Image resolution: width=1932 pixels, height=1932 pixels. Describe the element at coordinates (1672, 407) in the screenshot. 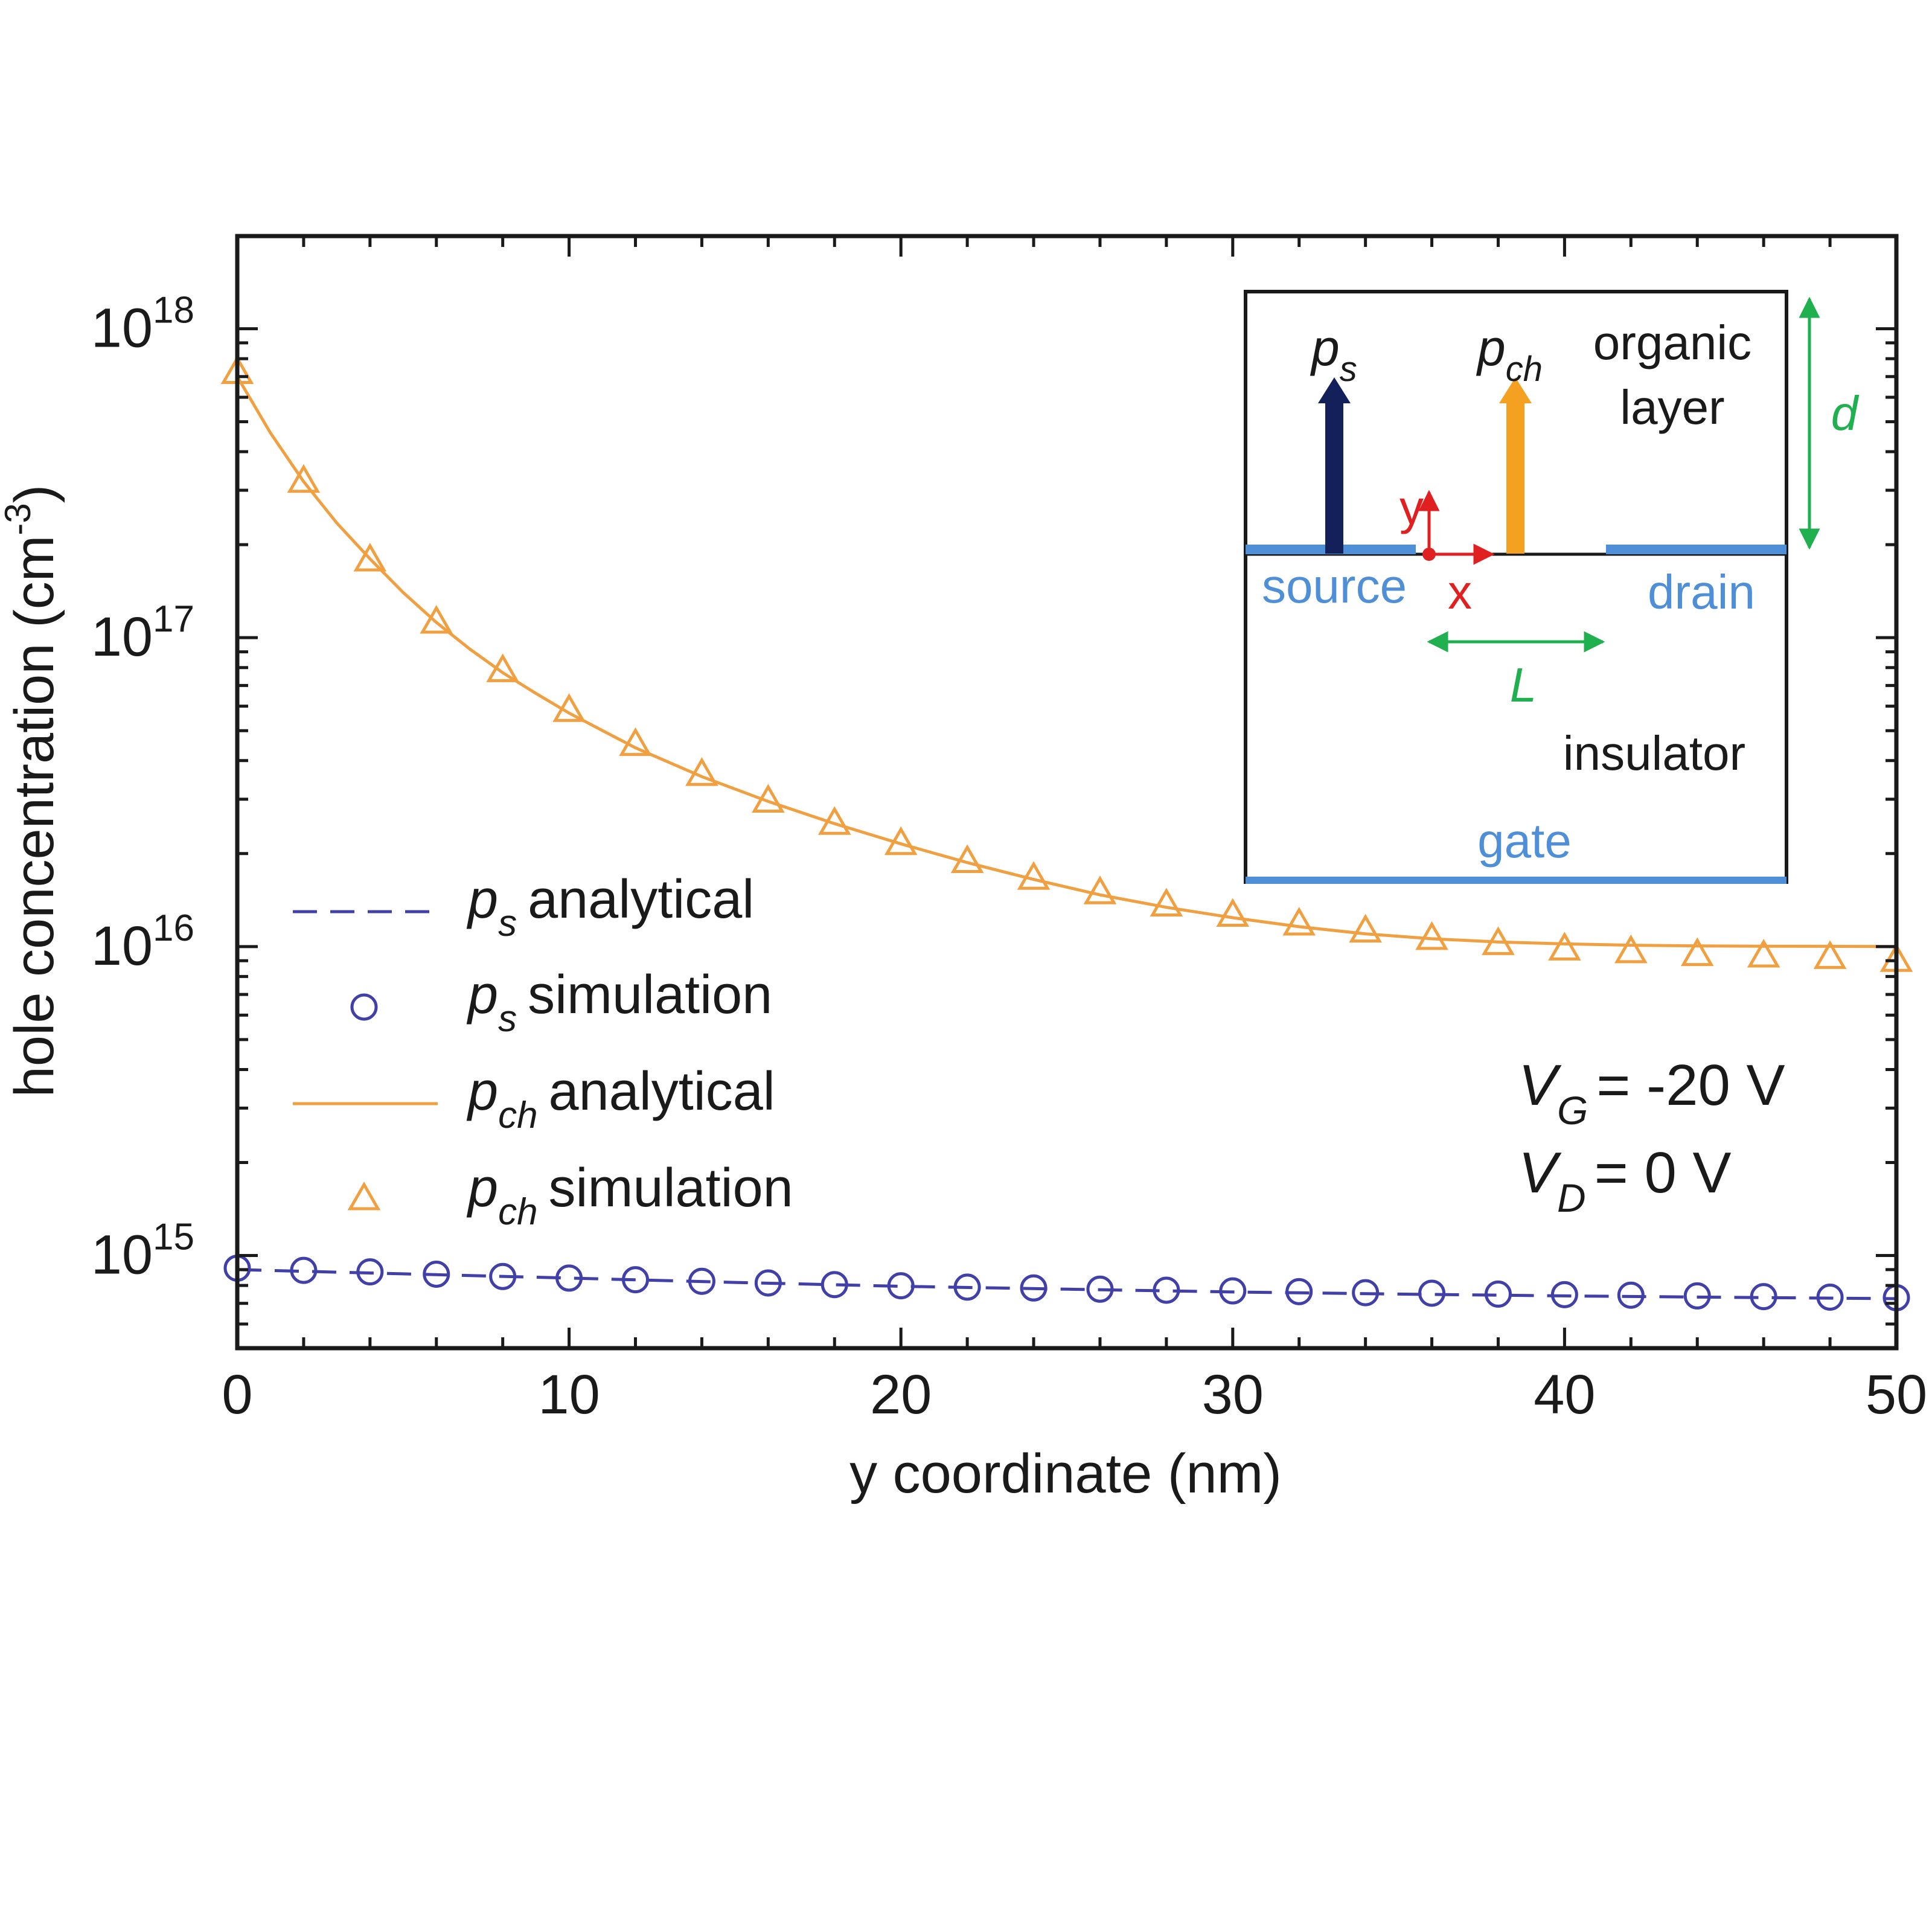

I see `organic-layer-label-line2: layer` at that location.